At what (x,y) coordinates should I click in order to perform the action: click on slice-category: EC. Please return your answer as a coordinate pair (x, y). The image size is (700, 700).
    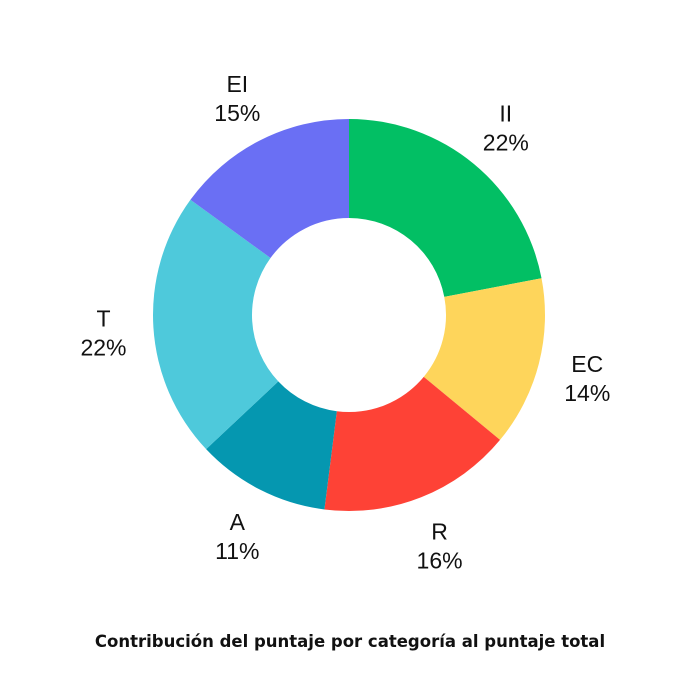
    Looking at the image, I should click on (587, 364).